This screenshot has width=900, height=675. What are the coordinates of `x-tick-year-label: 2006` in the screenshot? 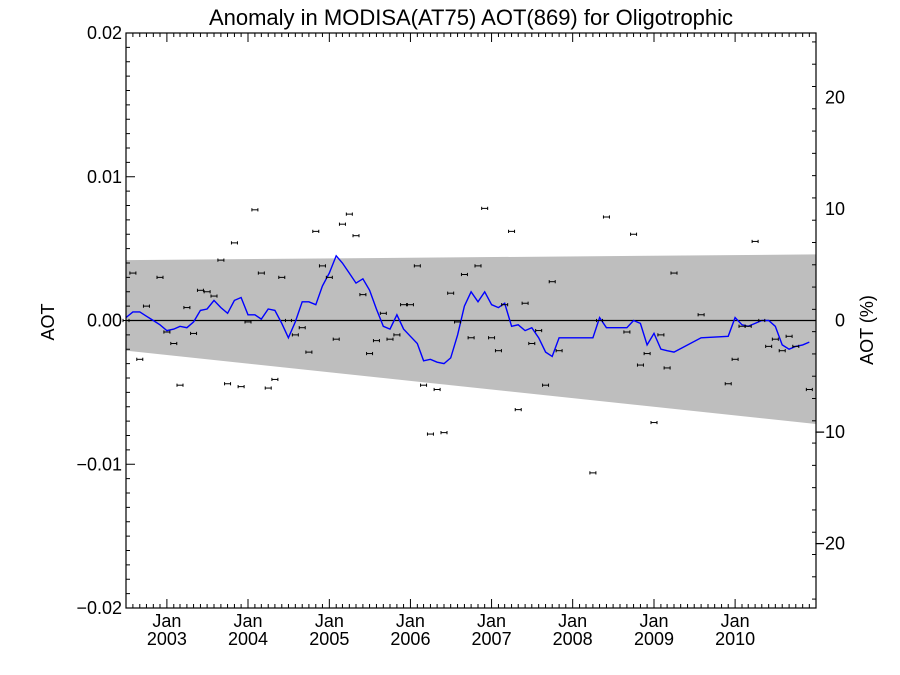 It's located at (410, 639).